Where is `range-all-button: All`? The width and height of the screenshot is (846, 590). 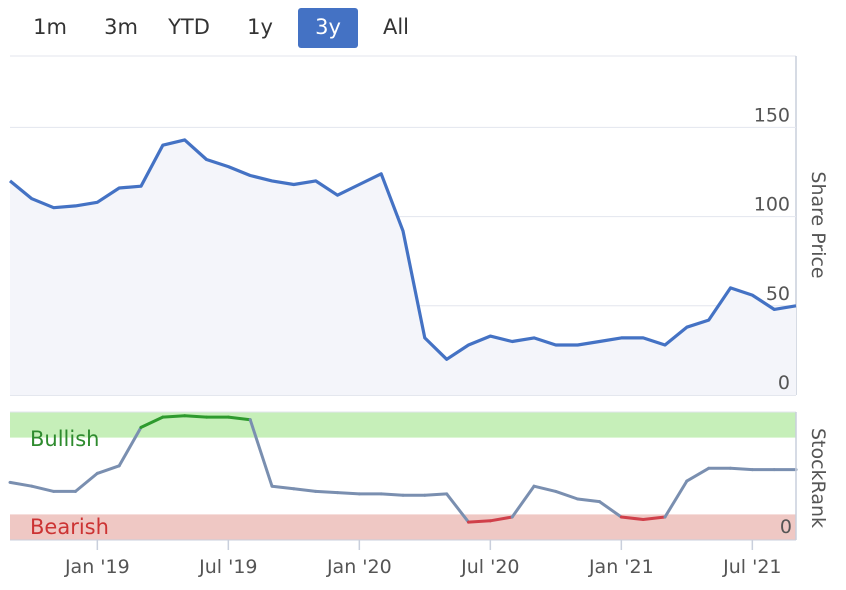
range-all-button: All is located at coordinates (396, 27).